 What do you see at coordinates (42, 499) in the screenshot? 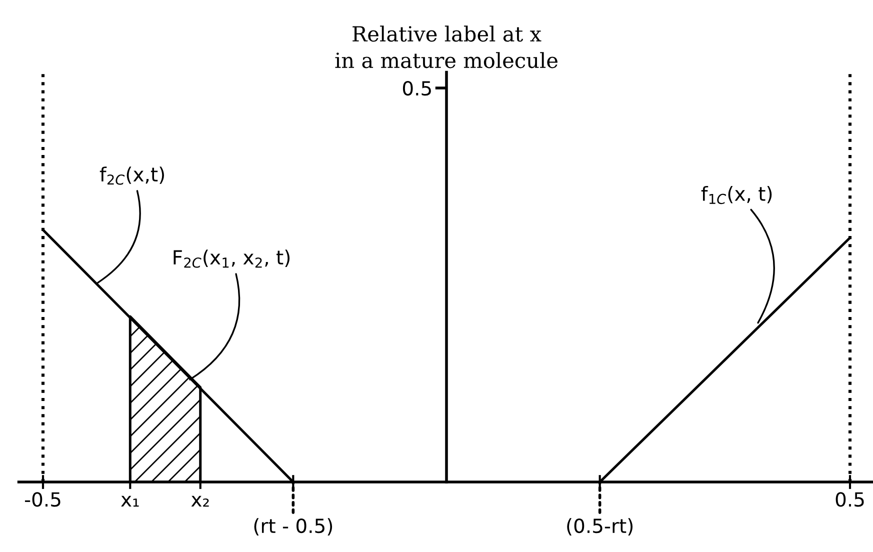
I see `x-tick-label: -0.5` at bounding box center [42, 499].